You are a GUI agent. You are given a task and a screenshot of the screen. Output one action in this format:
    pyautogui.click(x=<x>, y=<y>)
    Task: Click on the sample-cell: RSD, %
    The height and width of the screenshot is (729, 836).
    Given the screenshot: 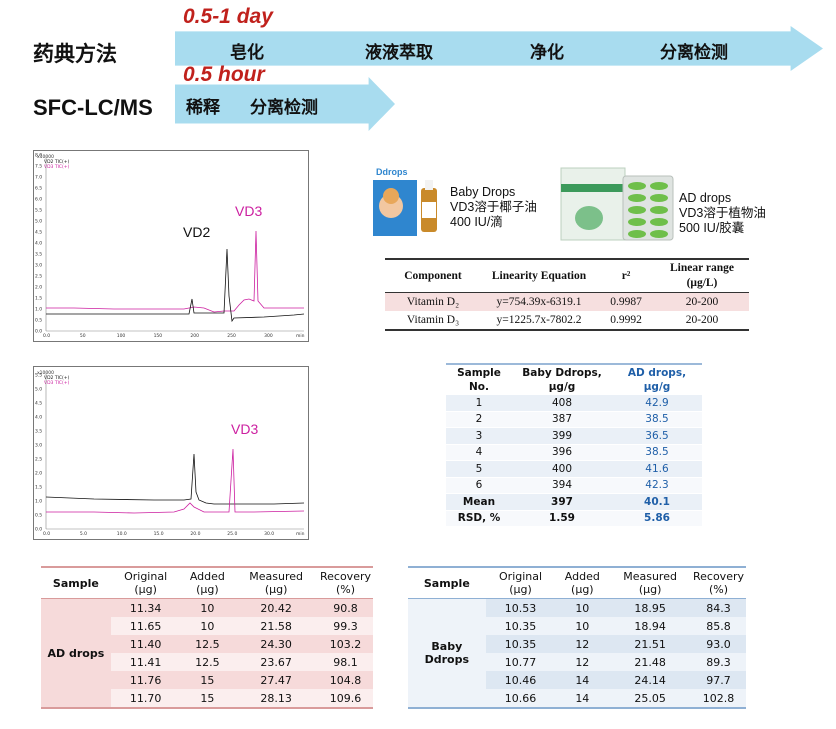 What is the action you would take?
    pyautogui.click(x=479, y=518)
    